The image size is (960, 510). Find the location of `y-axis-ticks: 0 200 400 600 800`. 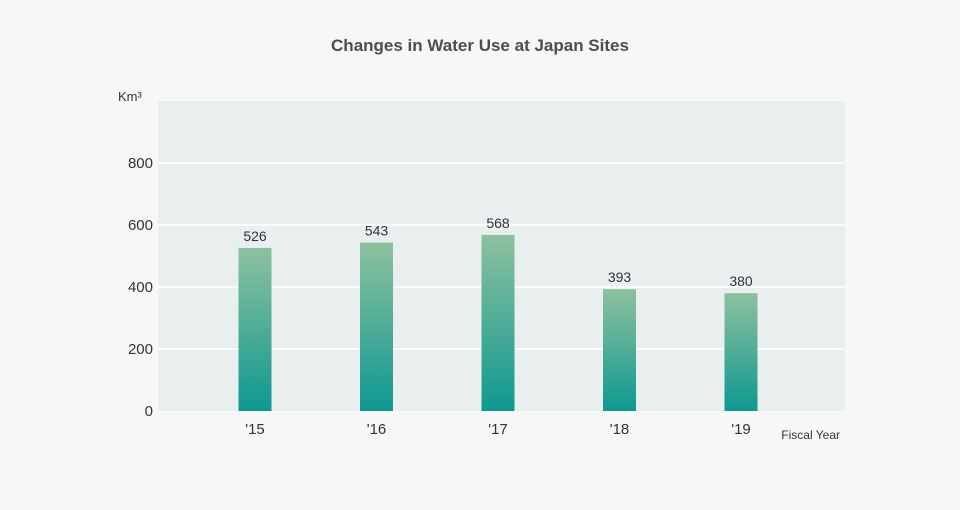

y-axis-ticks: 0 200 400 600 800 is located at coordinates (140, 287).